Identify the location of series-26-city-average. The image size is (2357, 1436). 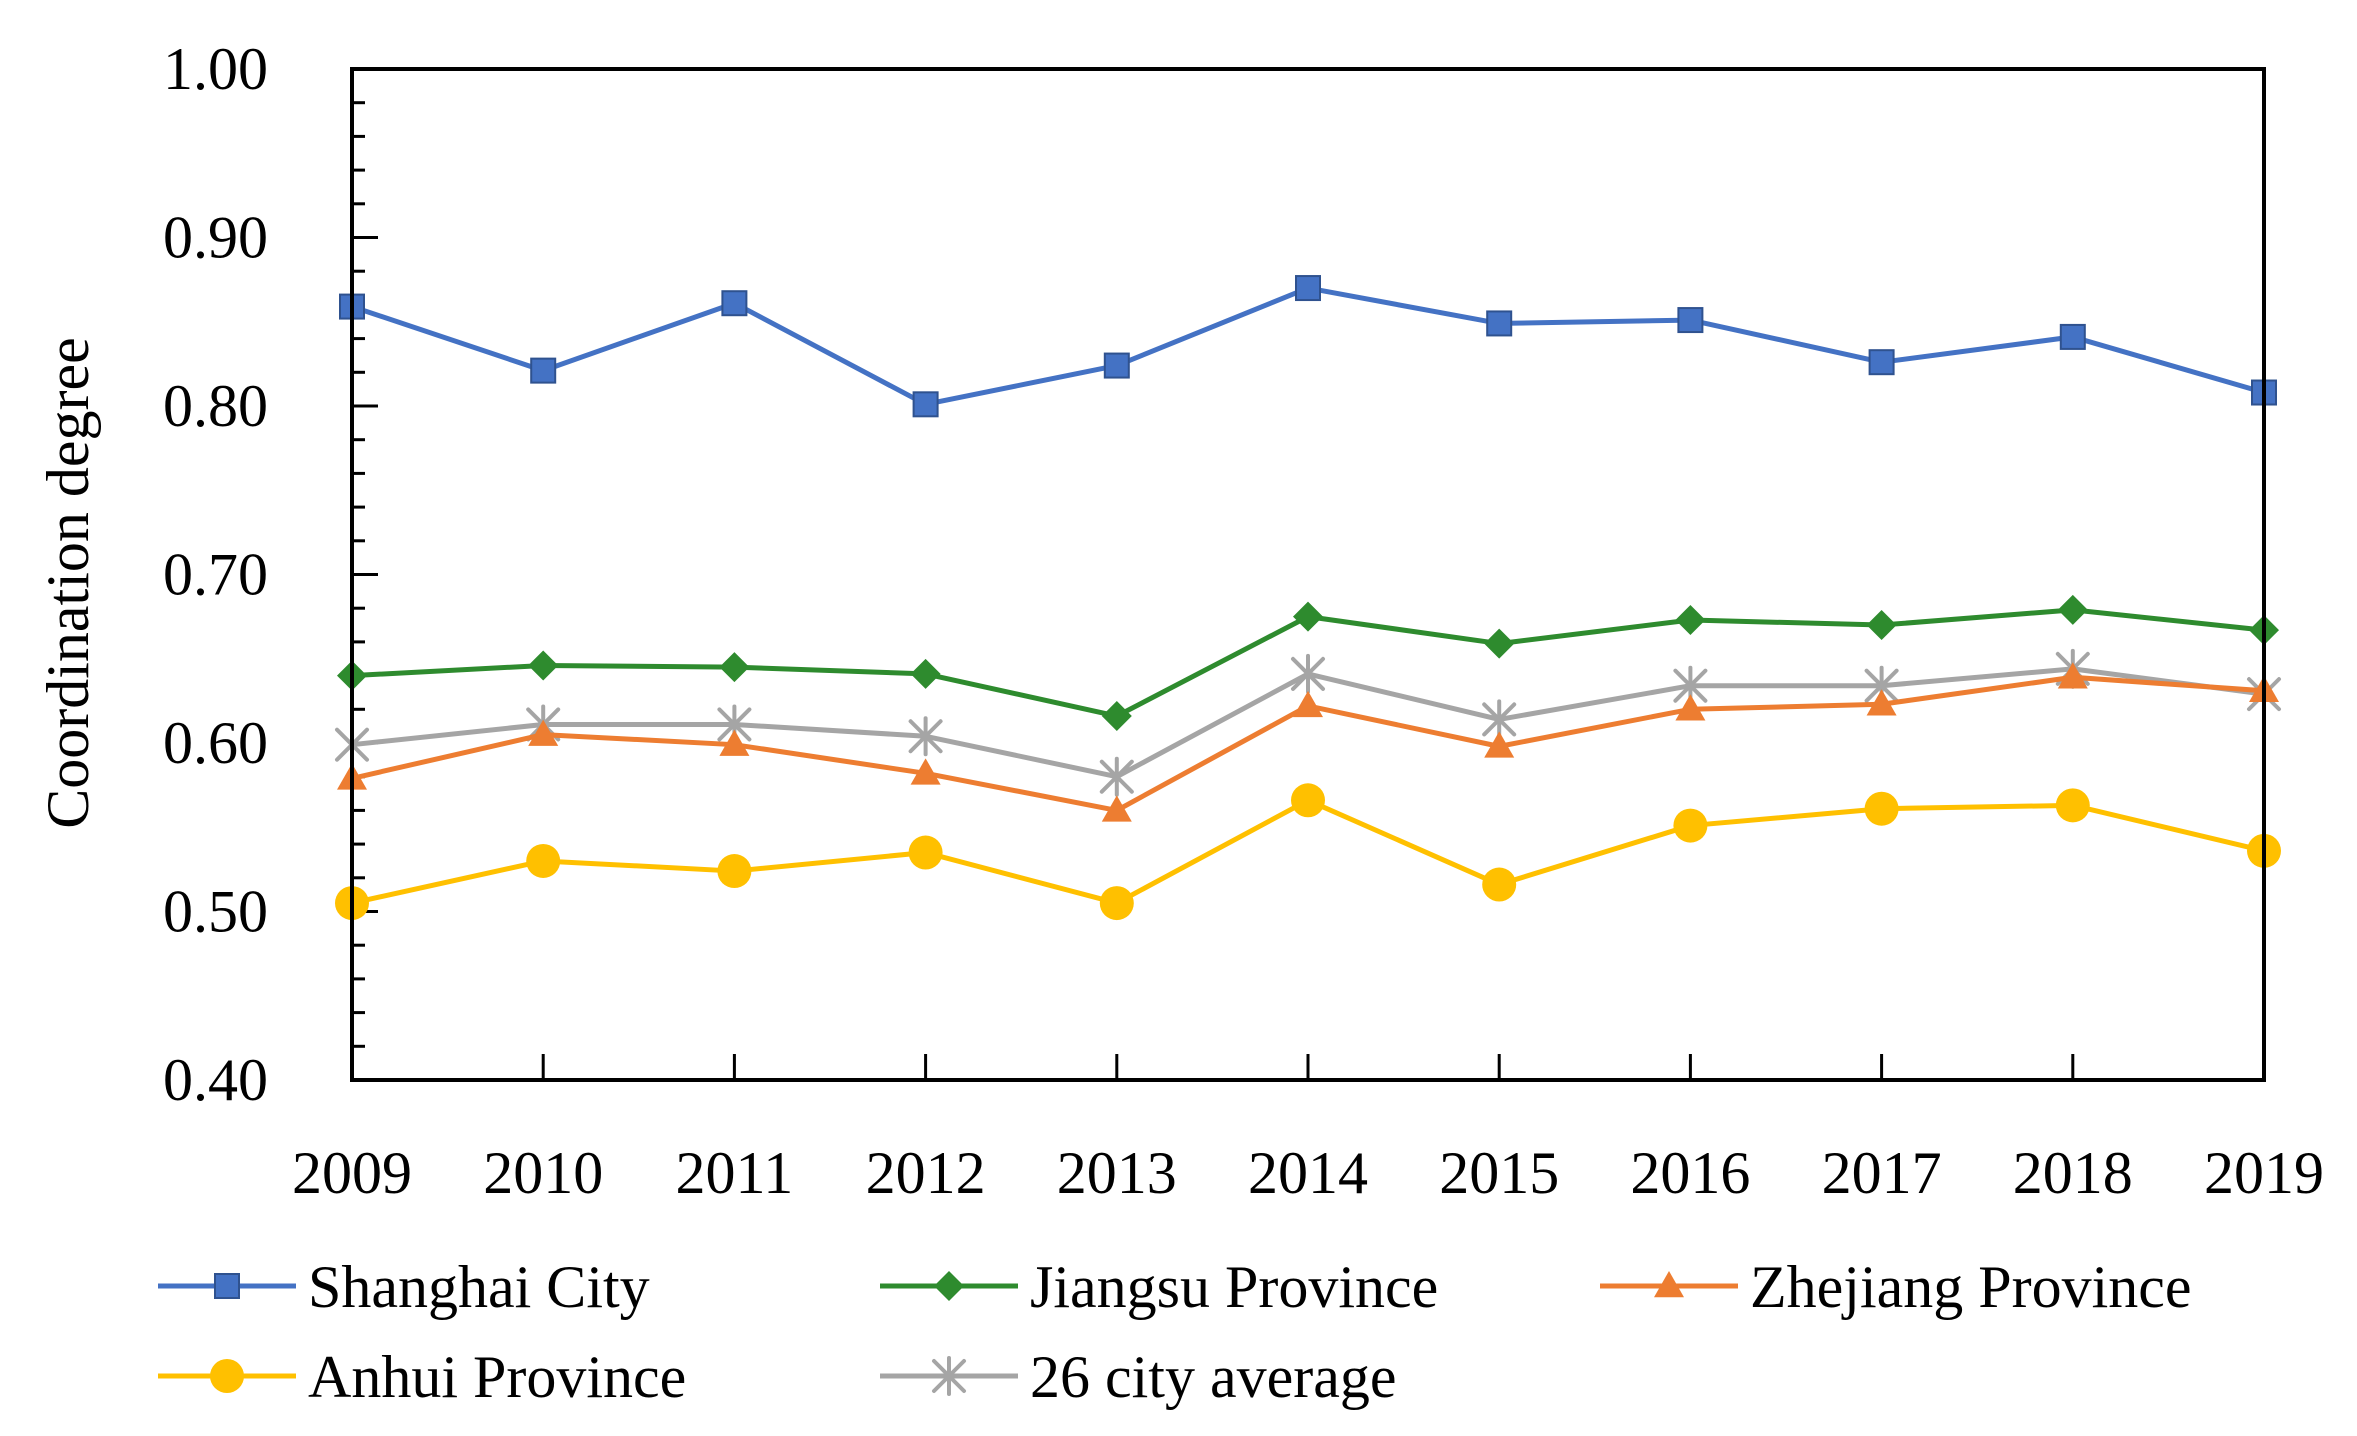
(1308, 722).